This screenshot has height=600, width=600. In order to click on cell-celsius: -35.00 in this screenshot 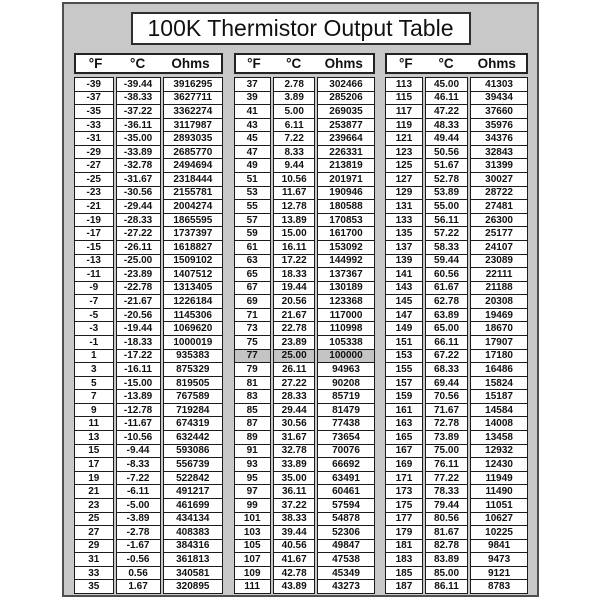, I will do `click(138, 138)`.